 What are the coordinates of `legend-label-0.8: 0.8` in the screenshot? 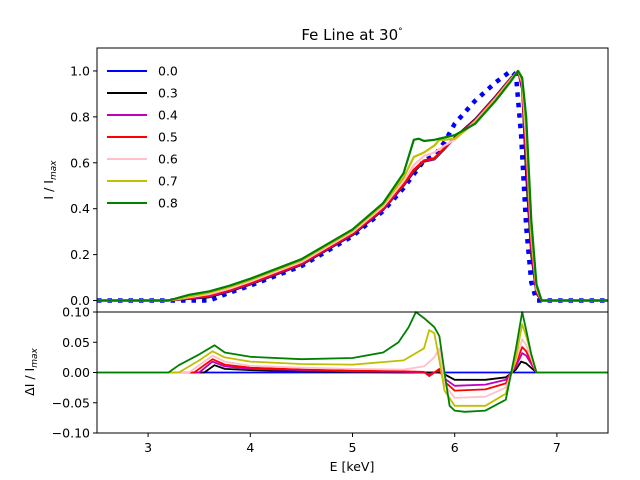 It's located at (168, 203).